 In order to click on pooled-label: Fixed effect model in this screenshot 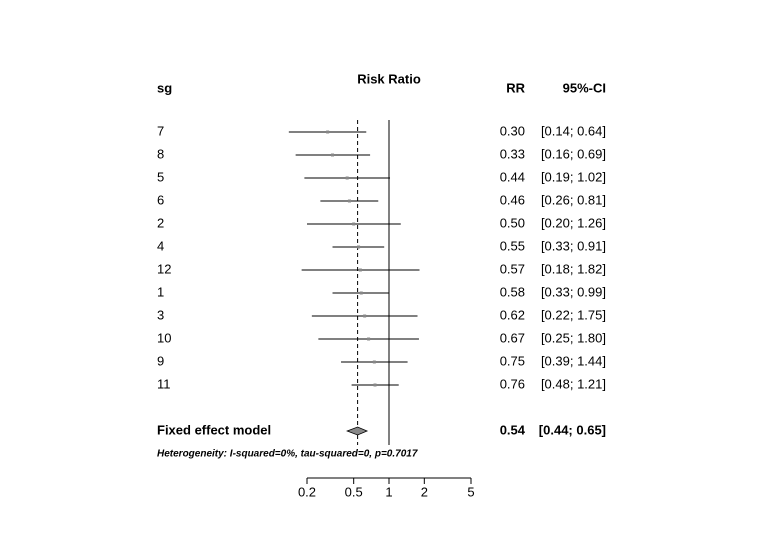, I will do `click(214, 429)`.